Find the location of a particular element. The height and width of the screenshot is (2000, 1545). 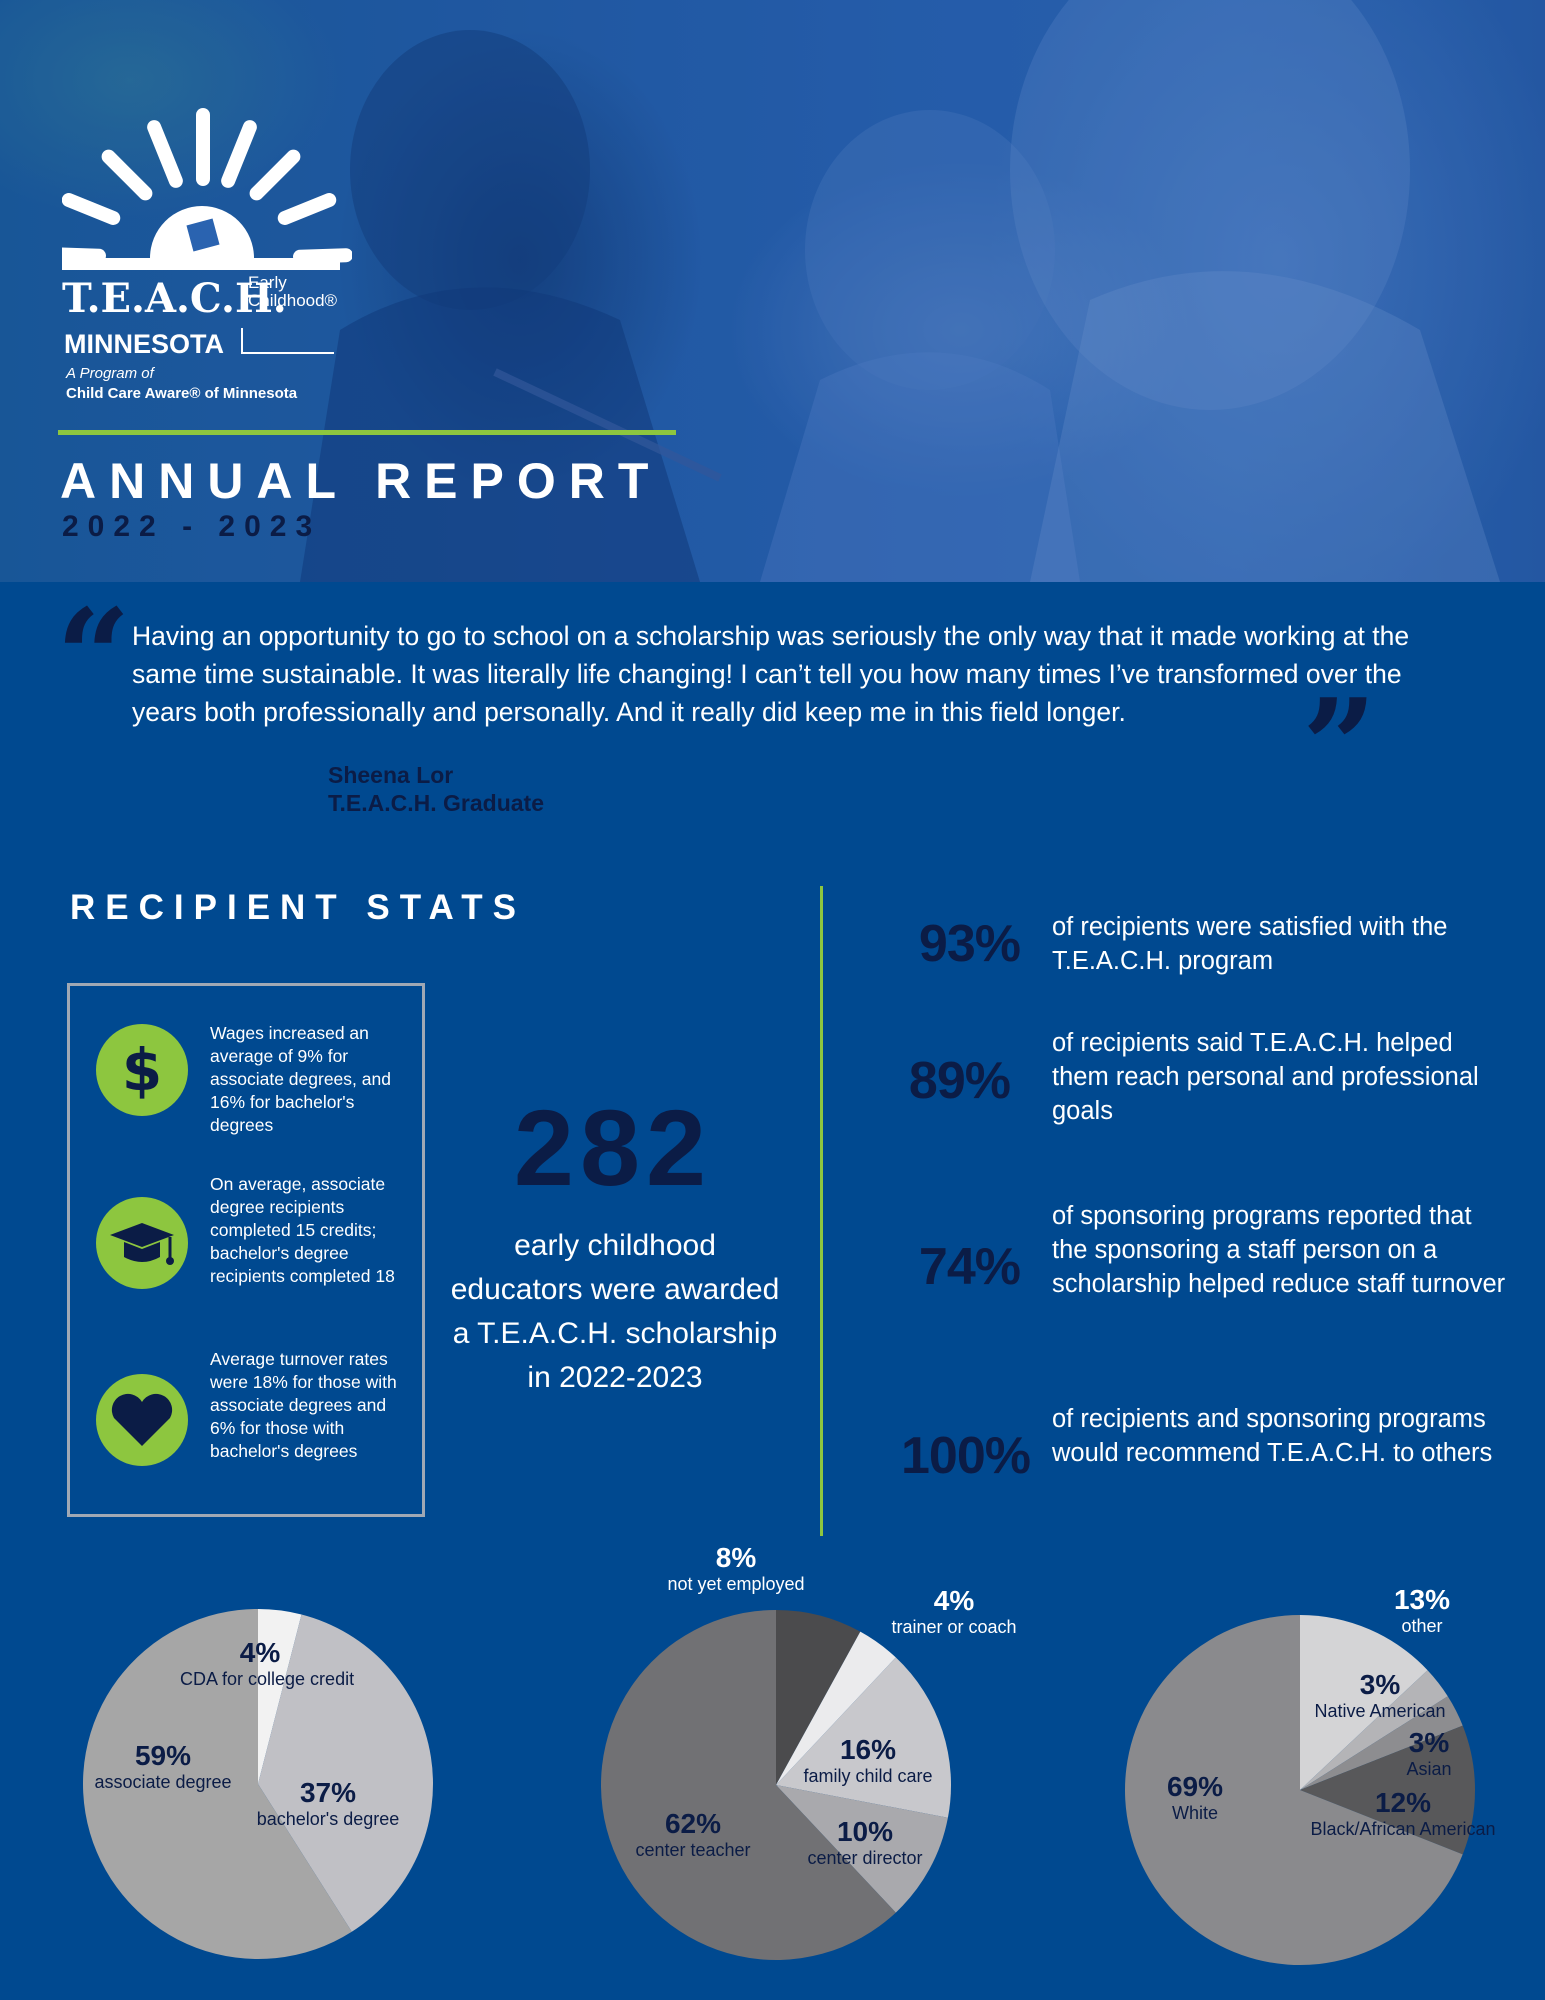

pie-label-teacher: 62% center teacher is located at coordinates (693, 1835).